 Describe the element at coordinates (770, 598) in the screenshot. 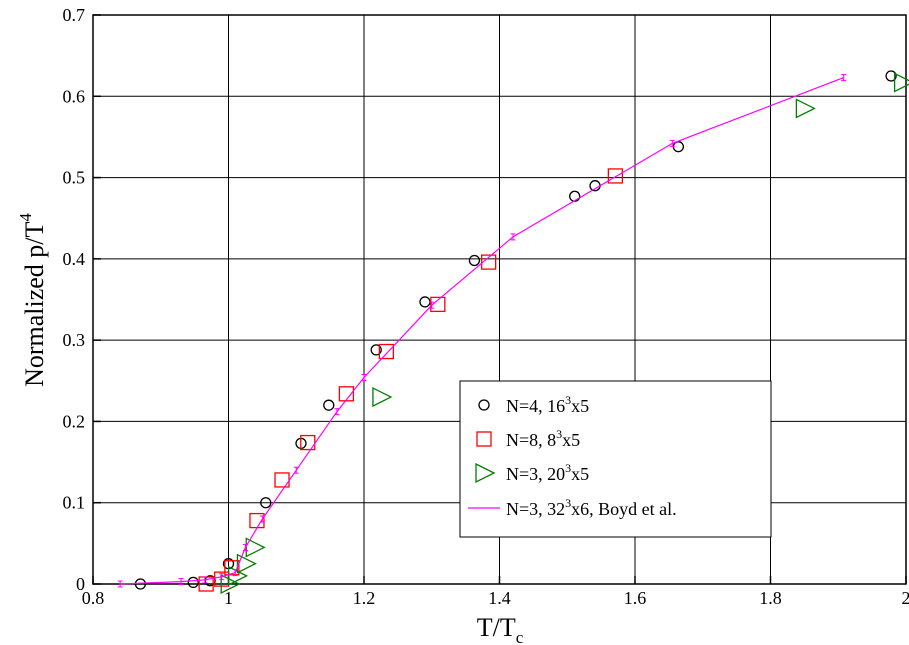

I see `x-tick-label: 1.8` at that location.